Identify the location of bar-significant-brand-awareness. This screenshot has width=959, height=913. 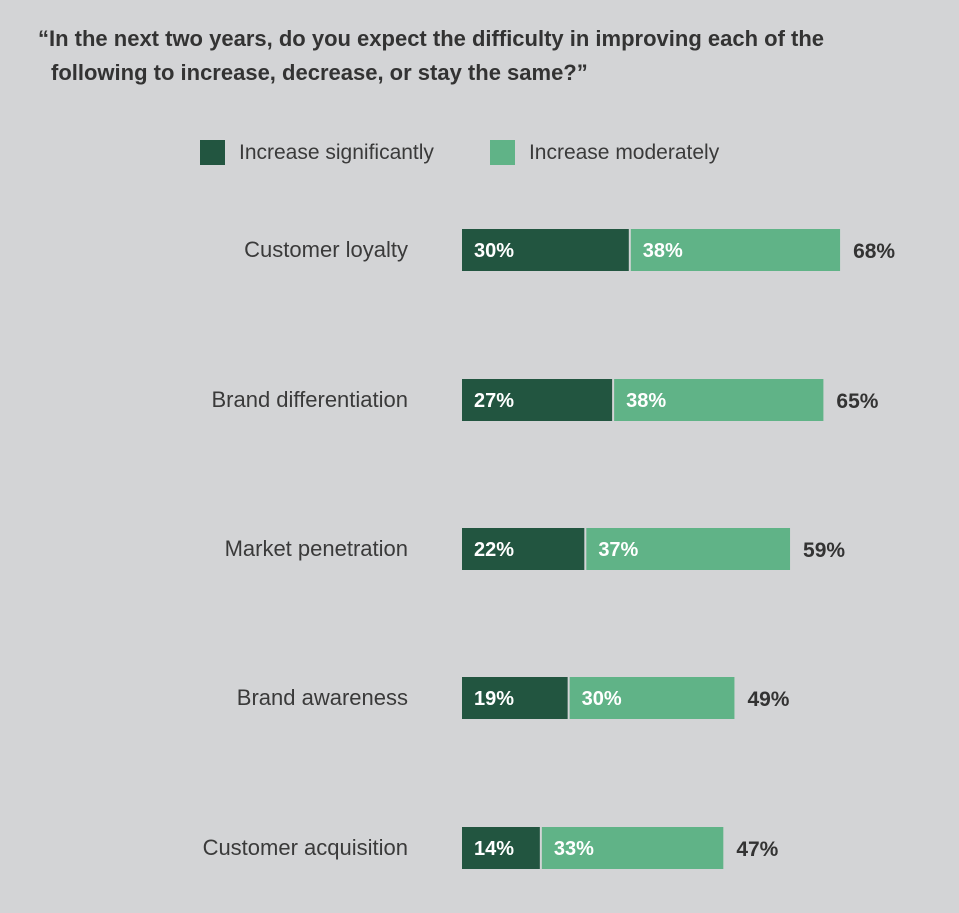
(515, 698).